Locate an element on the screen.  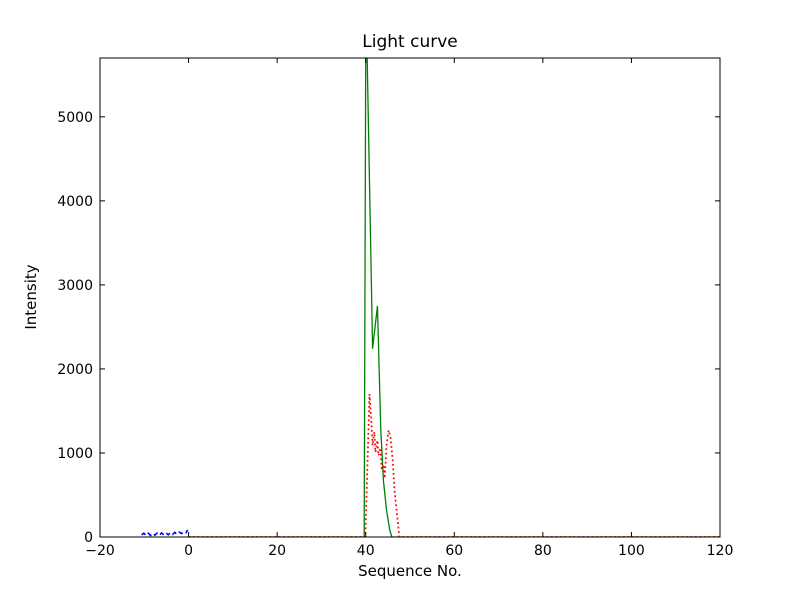
y-tick-label: 4000 is located at coordinates (75, 202).